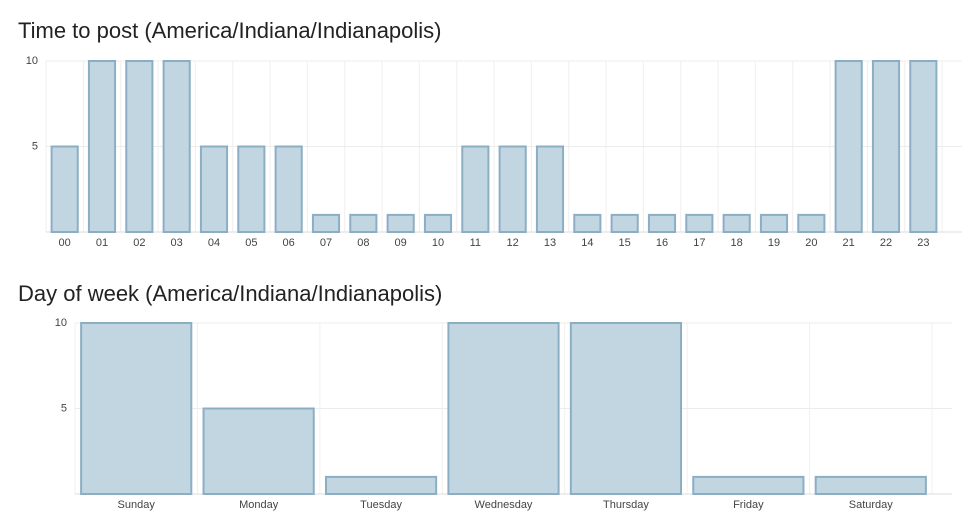 The height and width of the screenshot is (519, 975). What do you see at coordinates (251, 243) in the screenshot?
I see `x-tick-label: 05` at bounding box center [251, 243].